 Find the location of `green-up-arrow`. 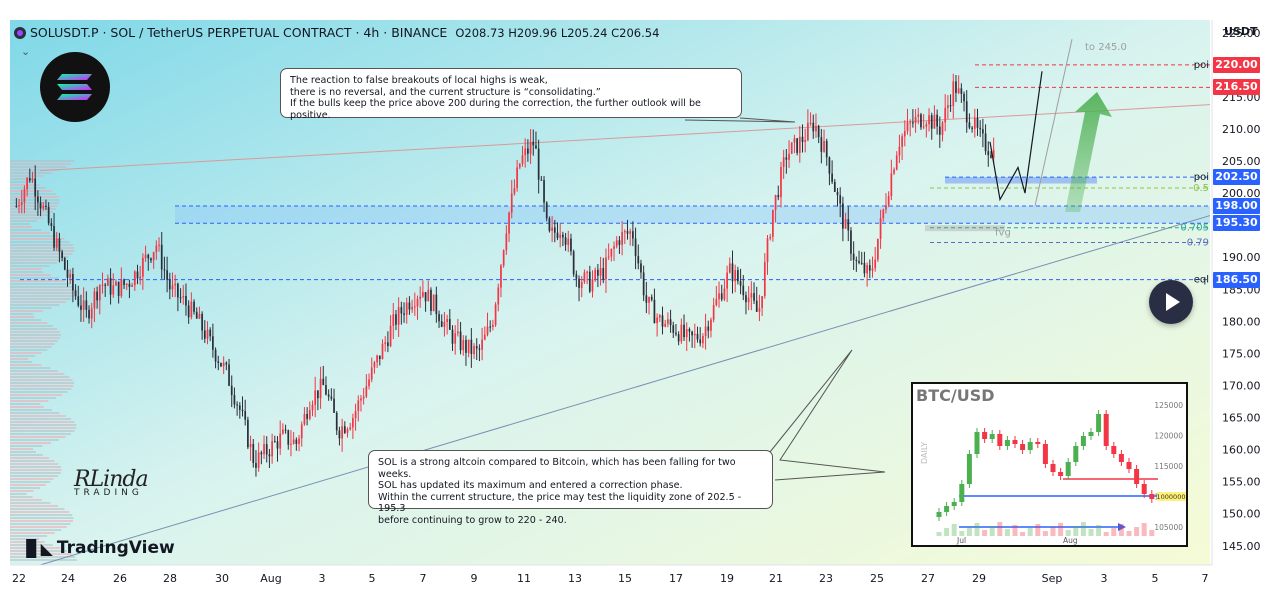

green-up-arrow is located at coordinates (1088, 152).